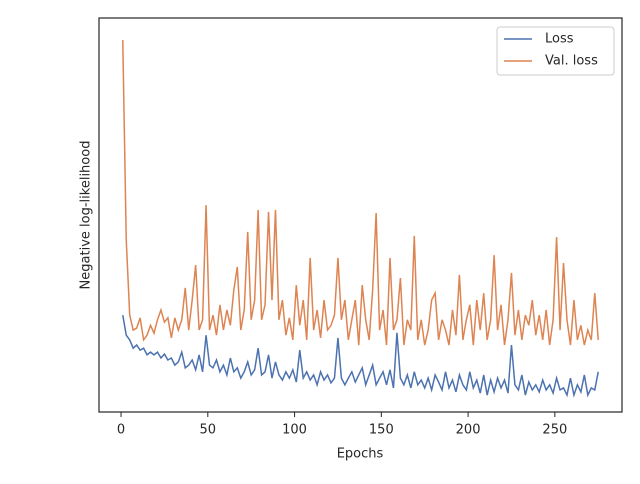  I want to click on y-axis-label: Negative log-likelihood, so click(86, 215).